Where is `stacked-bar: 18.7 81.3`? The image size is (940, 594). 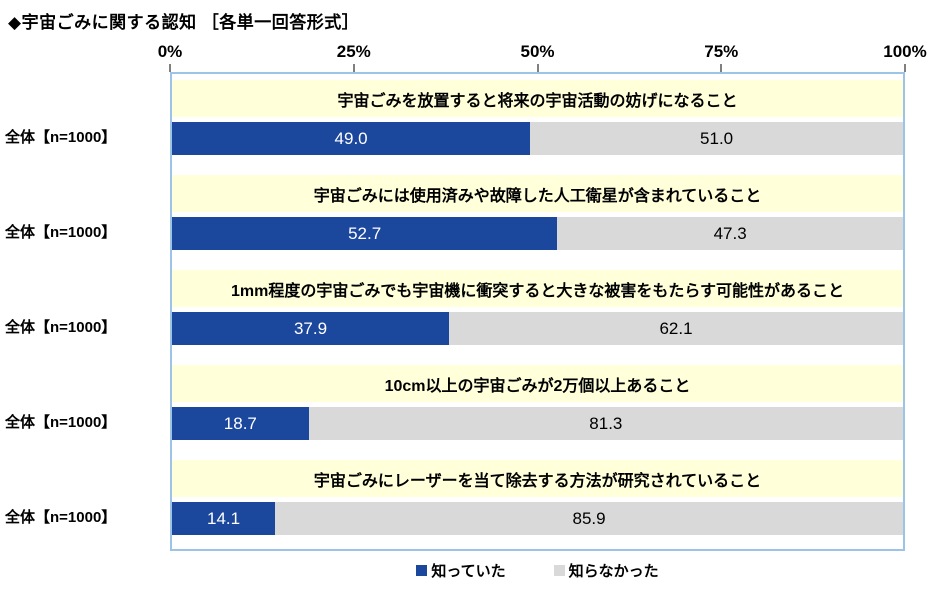 stacked-bar: 18.7 81.3 is located at coordinates (537, 423).